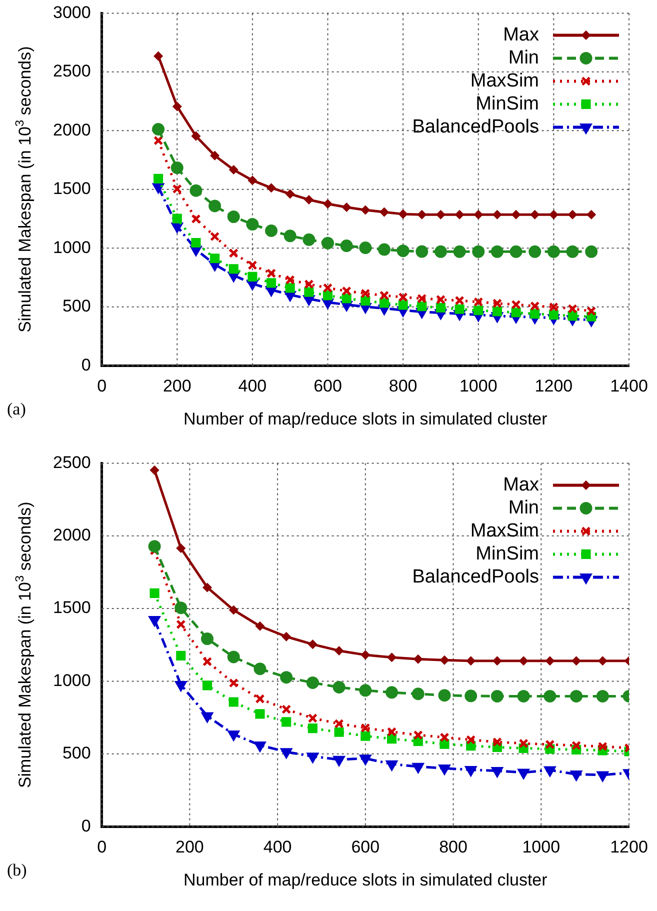  What do you see at coordinates (17, 870) in the screenshot?
I see `text: (b)` at bounding box center [17, 870].